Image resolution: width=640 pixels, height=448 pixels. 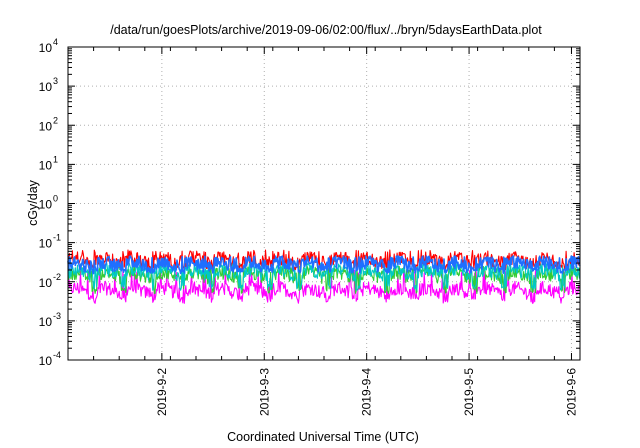 What do you see at coordinates (571, 392) in the screenshot?
I see `x-tick-label: 2019-9-6` at bounding box center [571, 392].